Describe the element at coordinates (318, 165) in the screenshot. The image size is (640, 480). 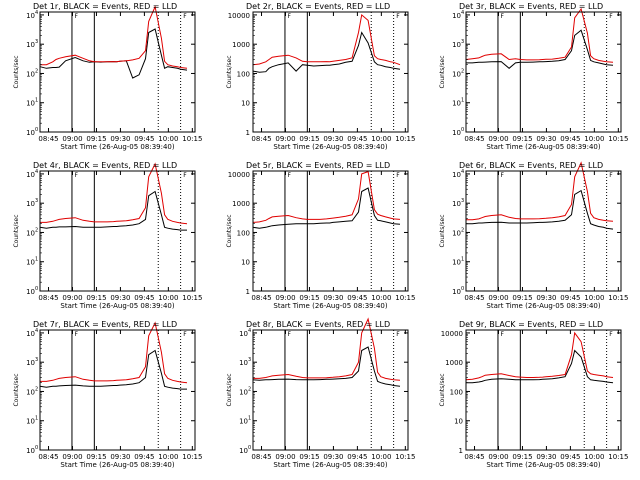
I see `panel-title: Det 5r, BLACK = Events, RED = LLD` at that location.